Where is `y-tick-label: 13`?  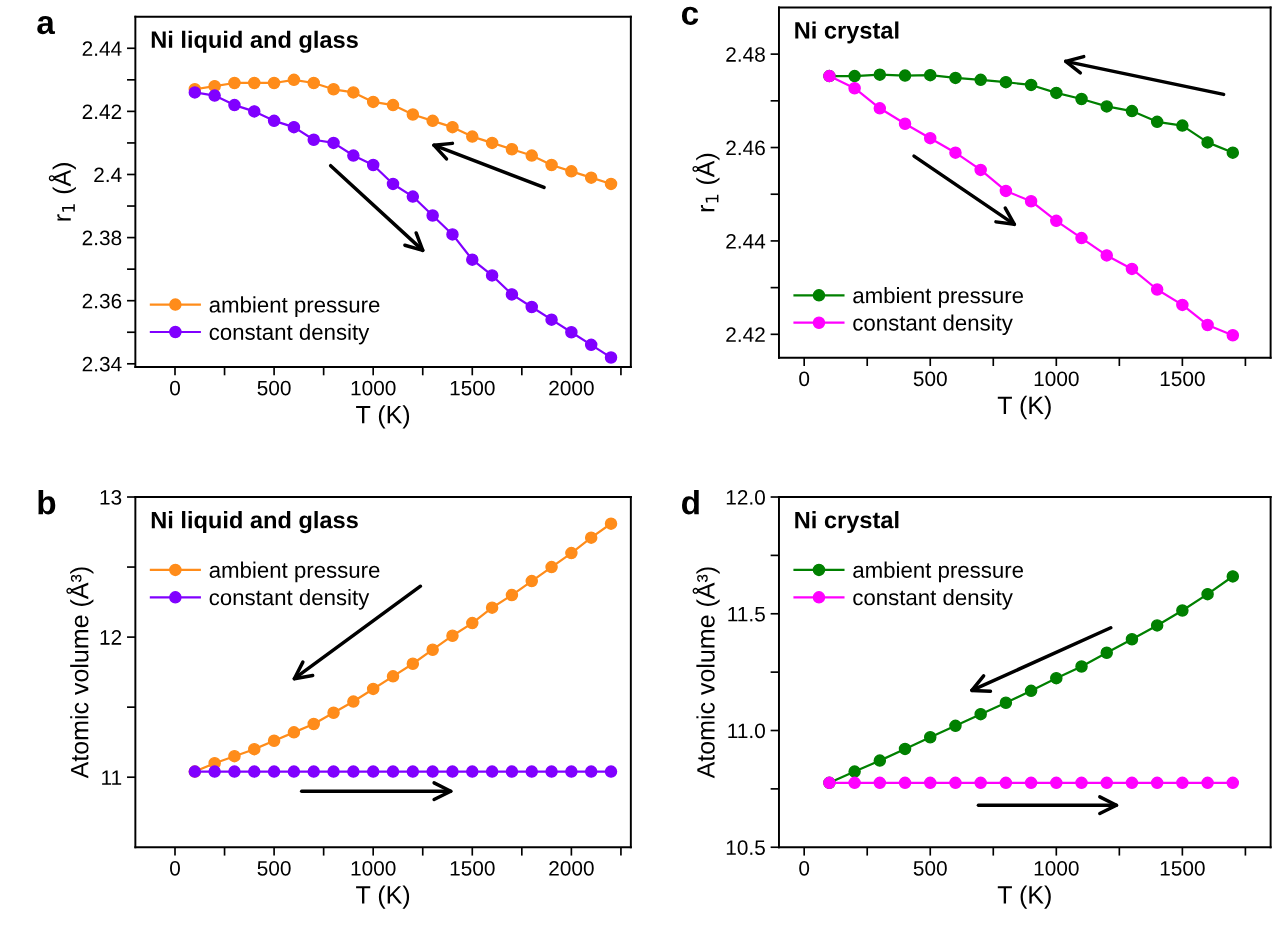 y-tick-label: 13 is located at coordinates (111, 497).